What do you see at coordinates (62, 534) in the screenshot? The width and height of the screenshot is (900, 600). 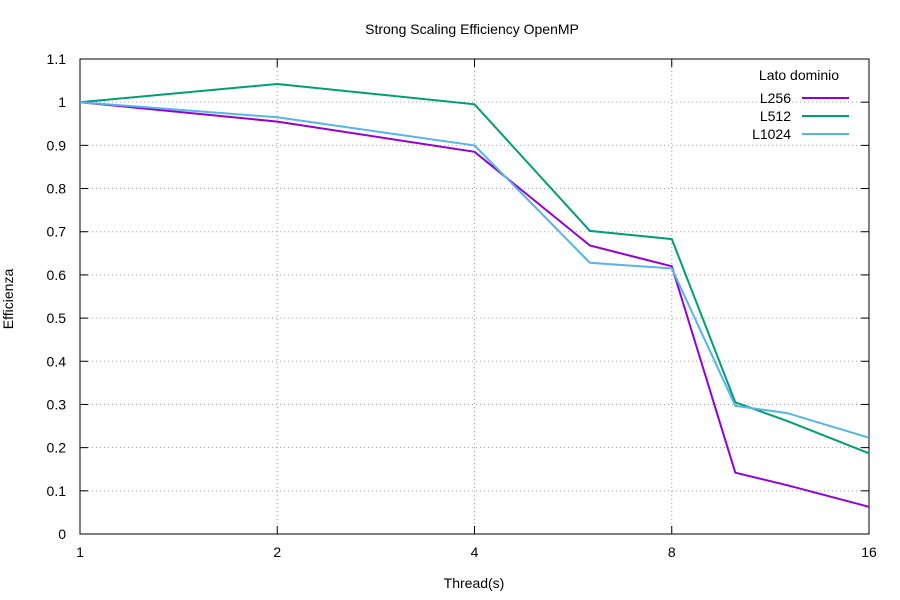 I see `y-tick-label: 0` at bounding box center [62, 534].